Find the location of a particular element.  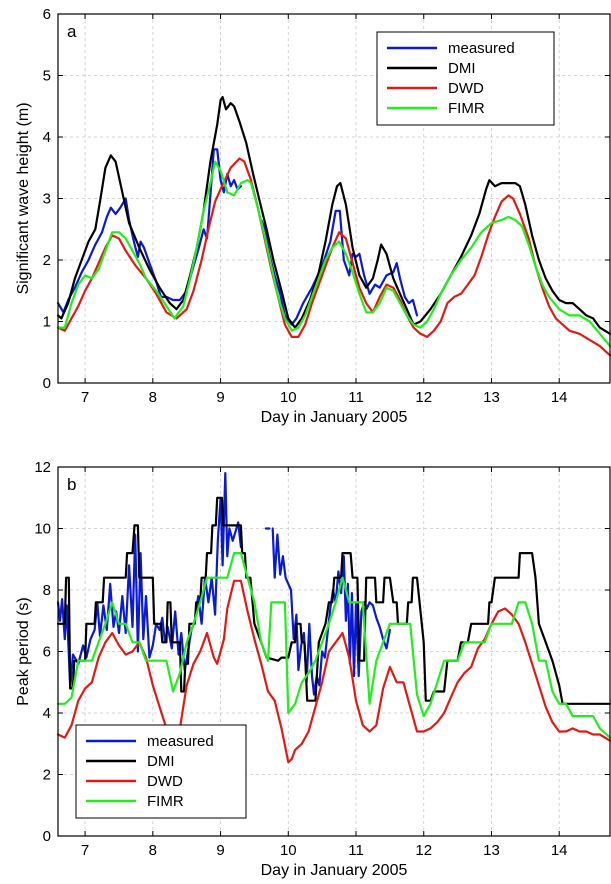

panel-b-legend: measured DMI DWD FIMR is located at coordinates (161, 771).